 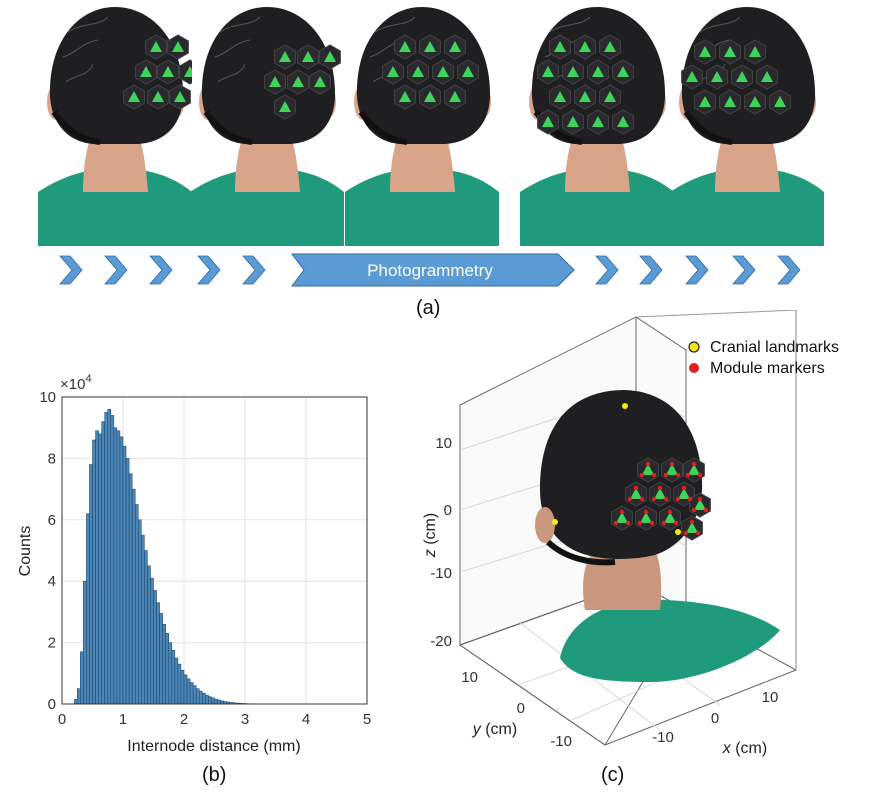 What do you see at coordinates (52, 520) in the screenshot?
I see `y-tick-label: 6` at bounding box center [52, 520].